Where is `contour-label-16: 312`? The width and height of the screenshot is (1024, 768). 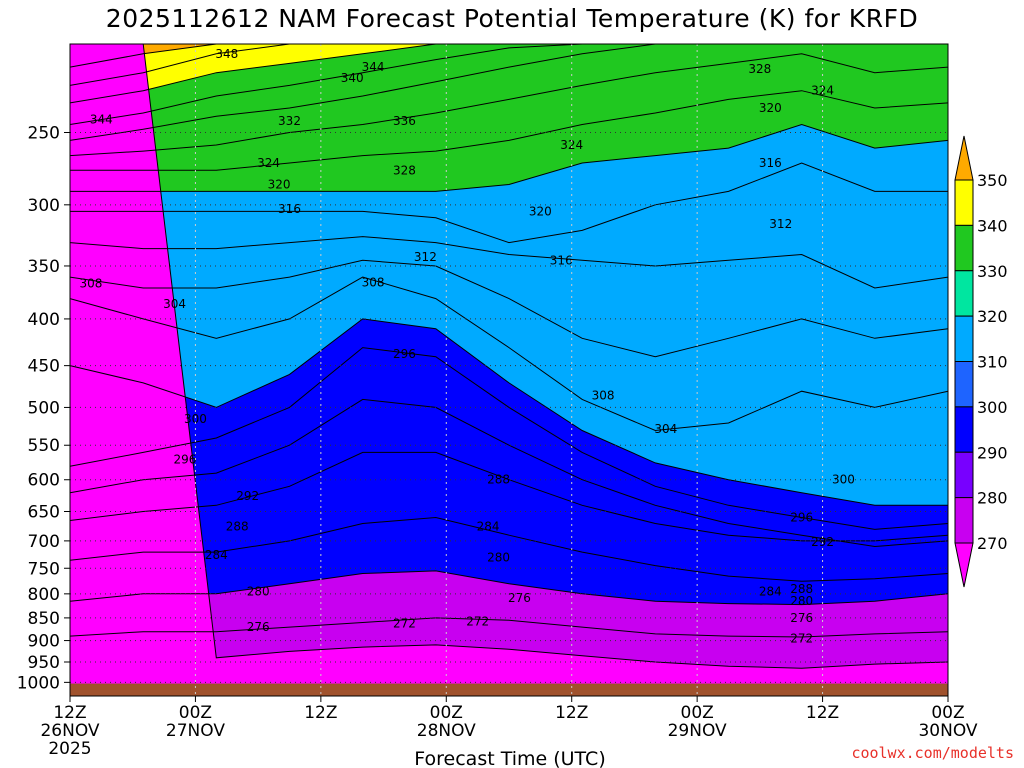
contour-label-16: 312 is located at coordinates (780, 224).